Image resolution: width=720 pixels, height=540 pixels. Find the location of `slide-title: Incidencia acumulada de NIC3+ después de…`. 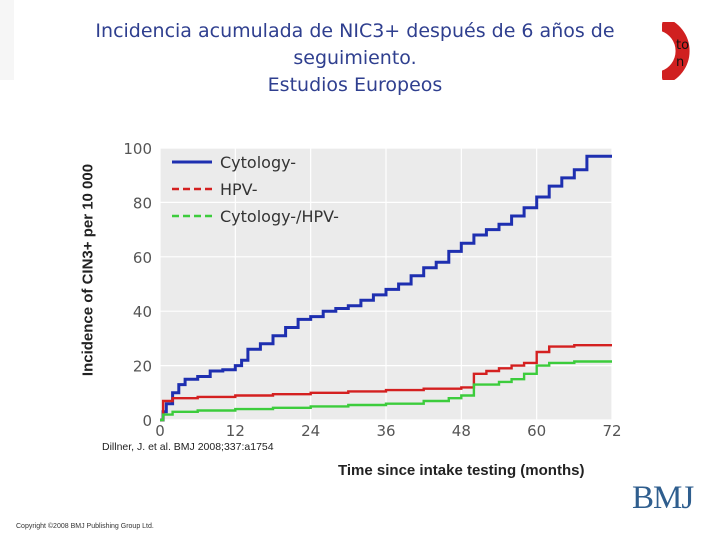

slide-title: Incidencia acumulada de NIC3+ después de… is located at coordinates (355, 58).